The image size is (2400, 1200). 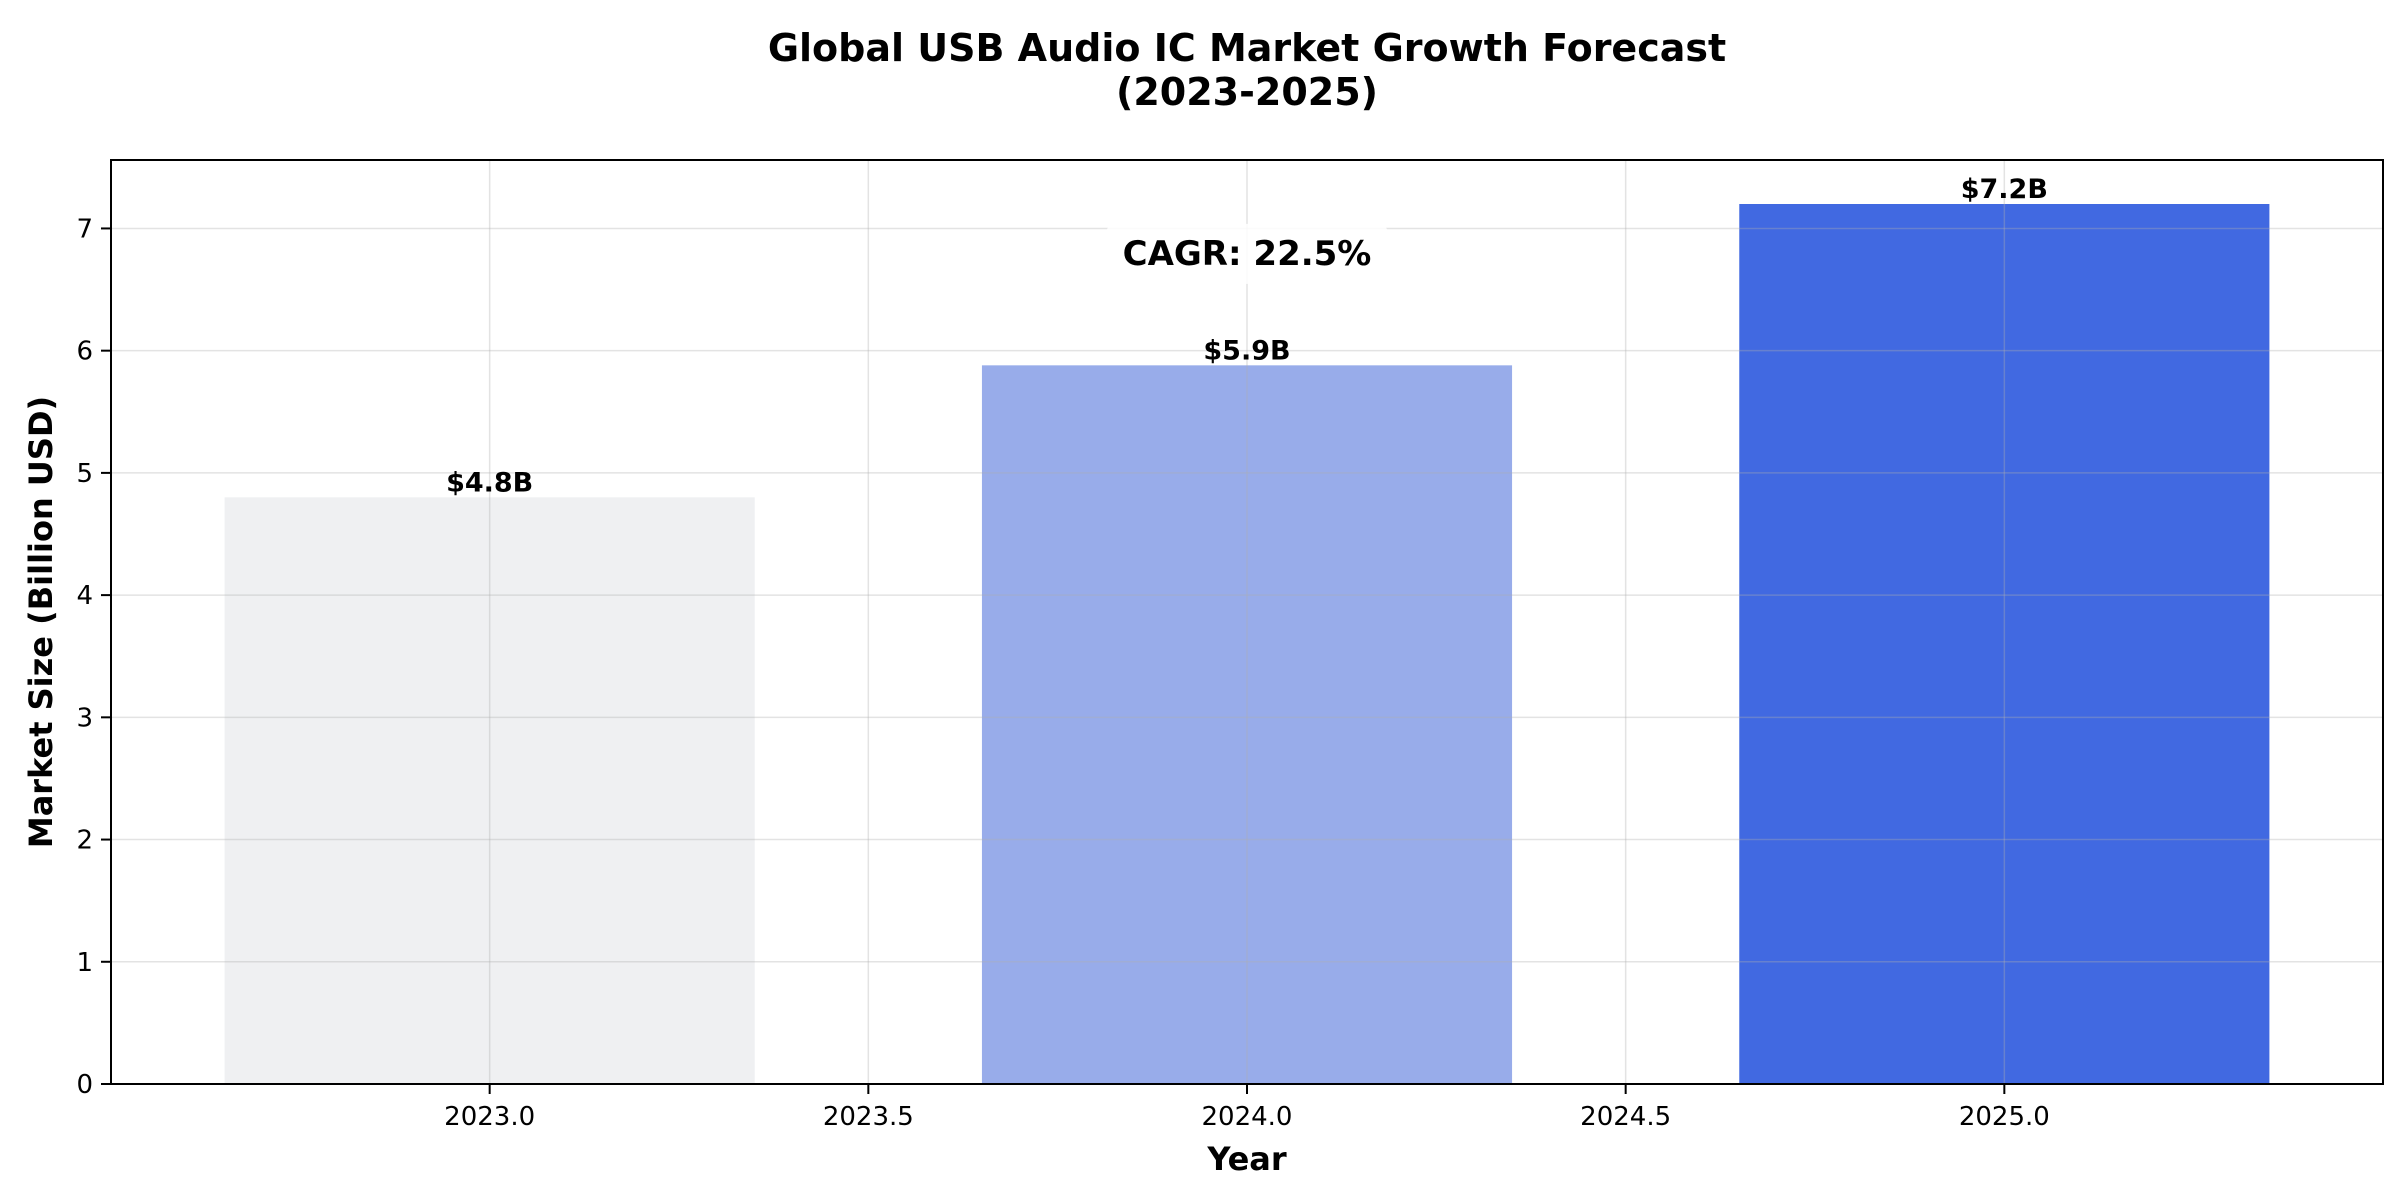 What do you see at coordinates (1246, 350) in the screenshot?
I see `bar-value-label: $5.9B` at bounding box center [1246, 350].